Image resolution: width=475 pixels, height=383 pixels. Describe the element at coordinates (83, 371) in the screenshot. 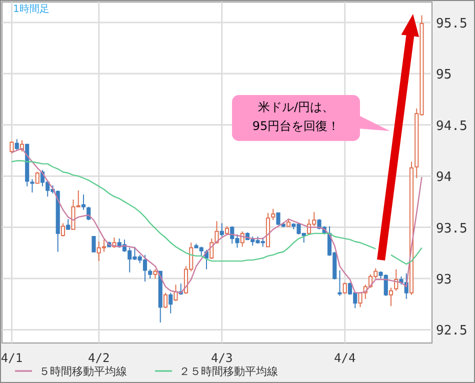

I see `legend-label: ５時間移動平均線` at that location.